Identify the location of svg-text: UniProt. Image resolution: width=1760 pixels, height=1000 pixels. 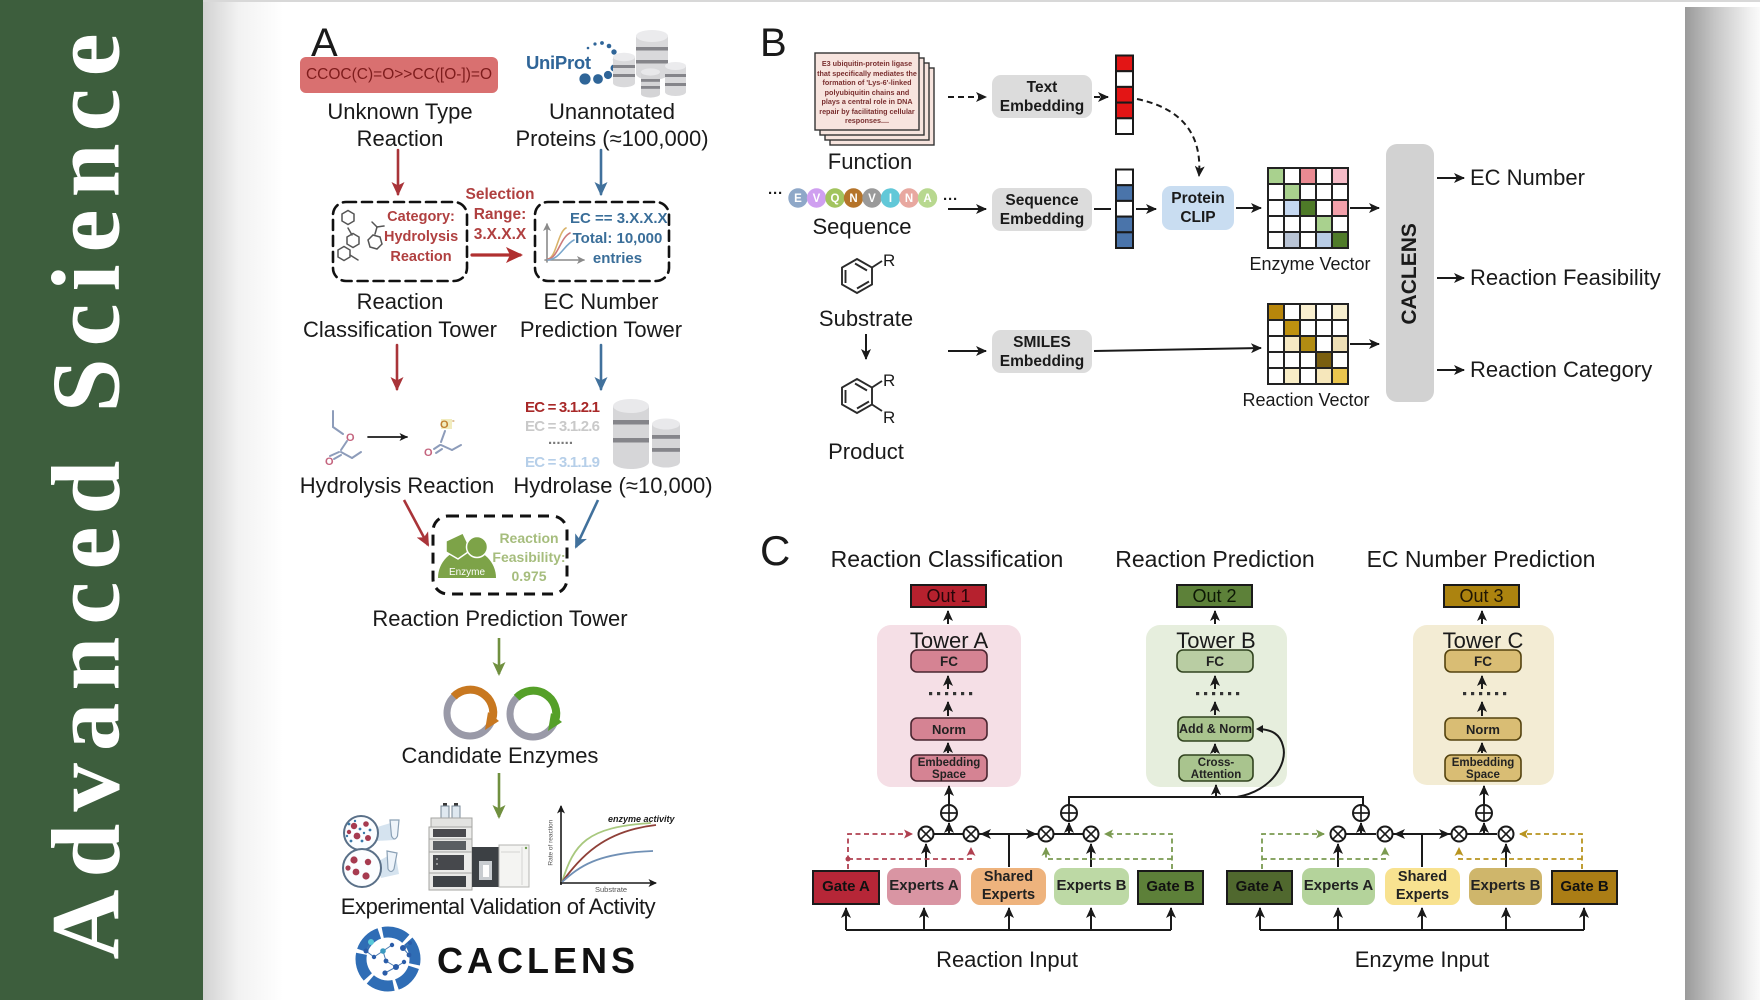
(558, 62).